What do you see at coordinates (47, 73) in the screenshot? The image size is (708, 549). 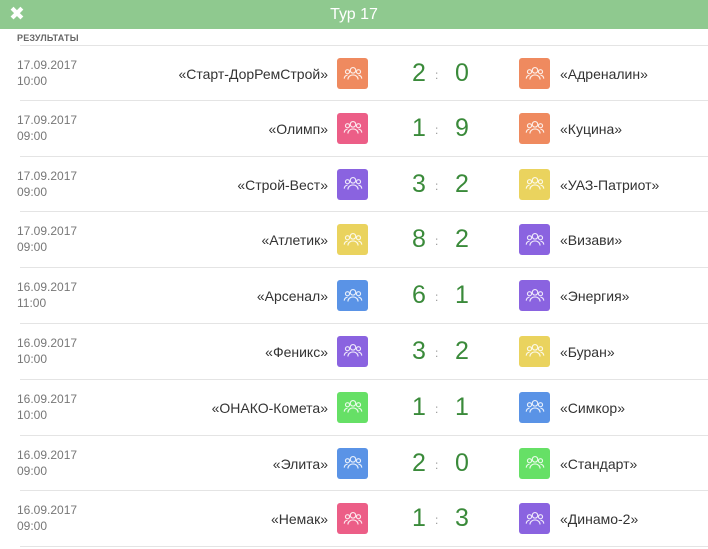 I see `match-datetime: 17.09.2017 10:00` at bounding box center [47, 73].